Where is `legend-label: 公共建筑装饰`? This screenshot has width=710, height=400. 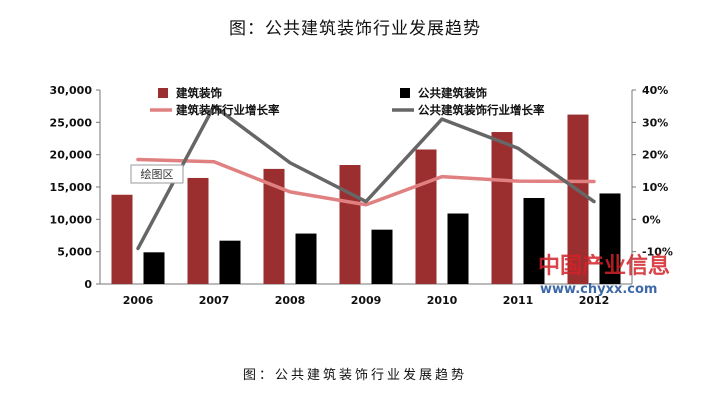 legend-label: 公共建筑装饰 is located at coordinates (452, 93).